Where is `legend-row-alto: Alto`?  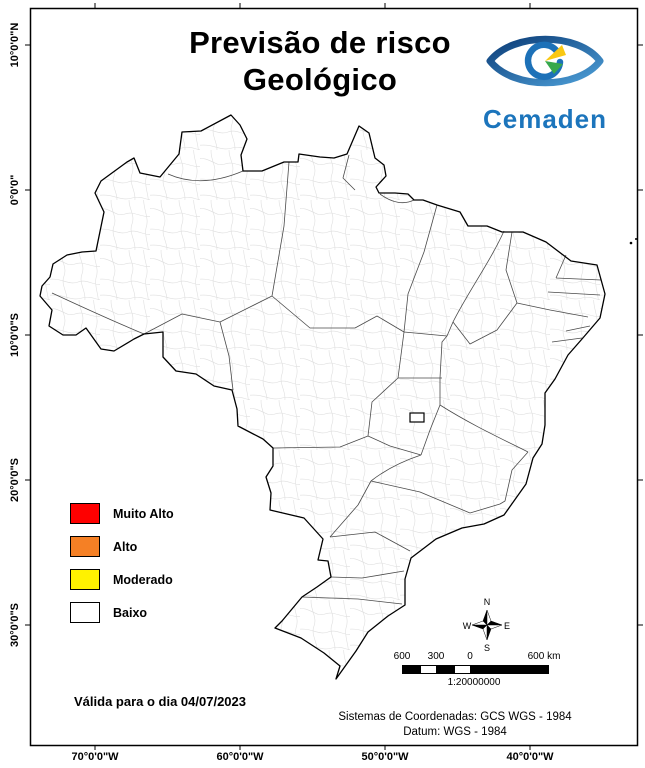
legend-row-alto: Alto is located at coordinates (122, 546).